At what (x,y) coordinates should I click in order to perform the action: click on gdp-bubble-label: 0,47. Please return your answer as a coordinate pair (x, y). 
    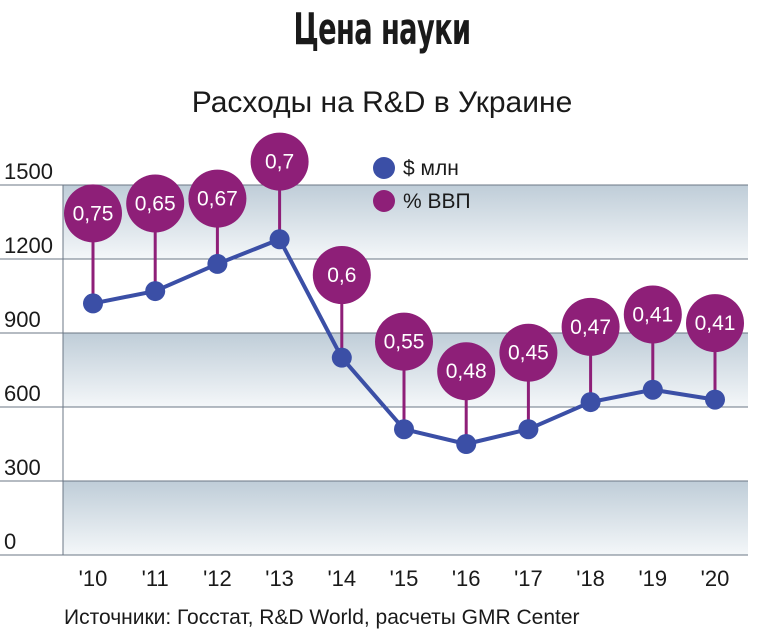
    Looking at the image, I should click on (590, 327).